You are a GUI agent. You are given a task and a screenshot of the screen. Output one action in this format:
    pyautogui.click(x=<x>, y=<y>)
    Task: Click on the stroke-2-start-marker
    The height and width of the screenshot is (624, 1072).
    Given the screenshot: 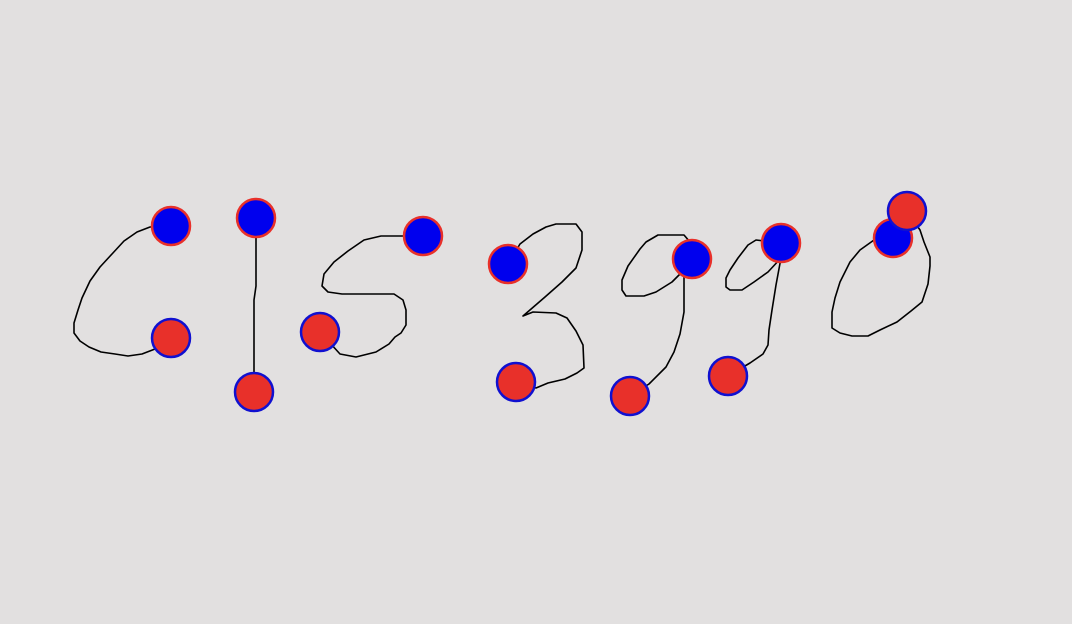 What is the action you would take?
    pyautogui.click(x=256, y=218)
    